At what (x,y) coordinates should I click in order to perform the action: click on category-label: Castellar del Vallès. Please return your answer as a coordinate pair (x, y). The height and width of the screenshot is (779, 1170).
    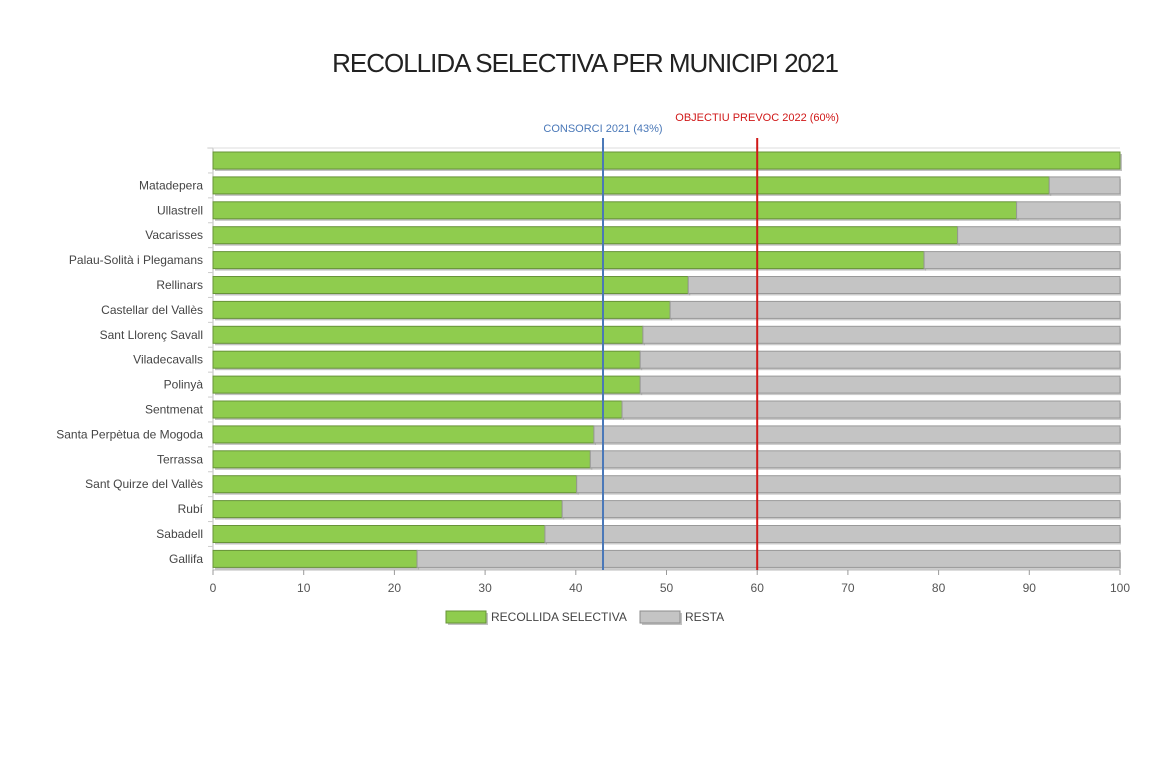
    Looking at the image, I should click on (152, 310).